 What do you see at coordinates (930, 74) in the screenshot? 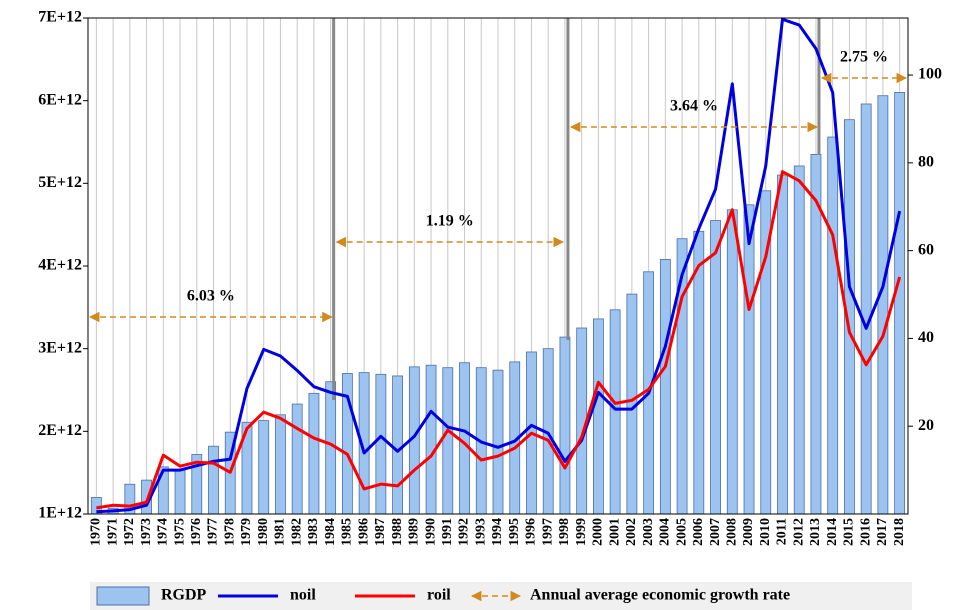
I see `y2-tick-label: 100` at bounding box center [930, 74].